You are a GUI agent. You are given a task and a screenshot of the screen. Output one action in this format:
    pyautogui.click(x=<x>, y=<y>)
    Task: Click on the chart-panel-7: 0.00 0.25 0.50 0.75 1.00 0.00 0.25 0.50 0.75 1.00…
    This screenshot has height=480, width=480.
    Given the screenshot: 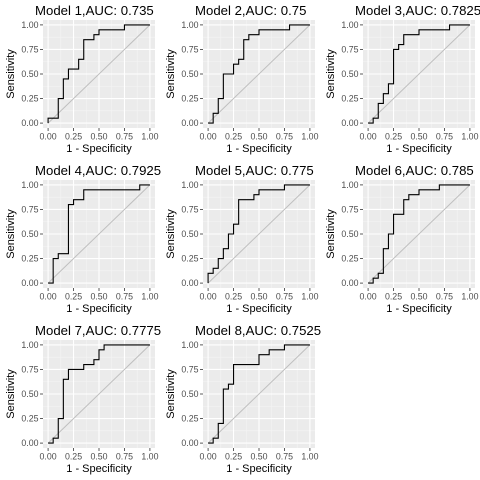 What is the action you would take?
    pyautogui.click(x=83, y=399)
    